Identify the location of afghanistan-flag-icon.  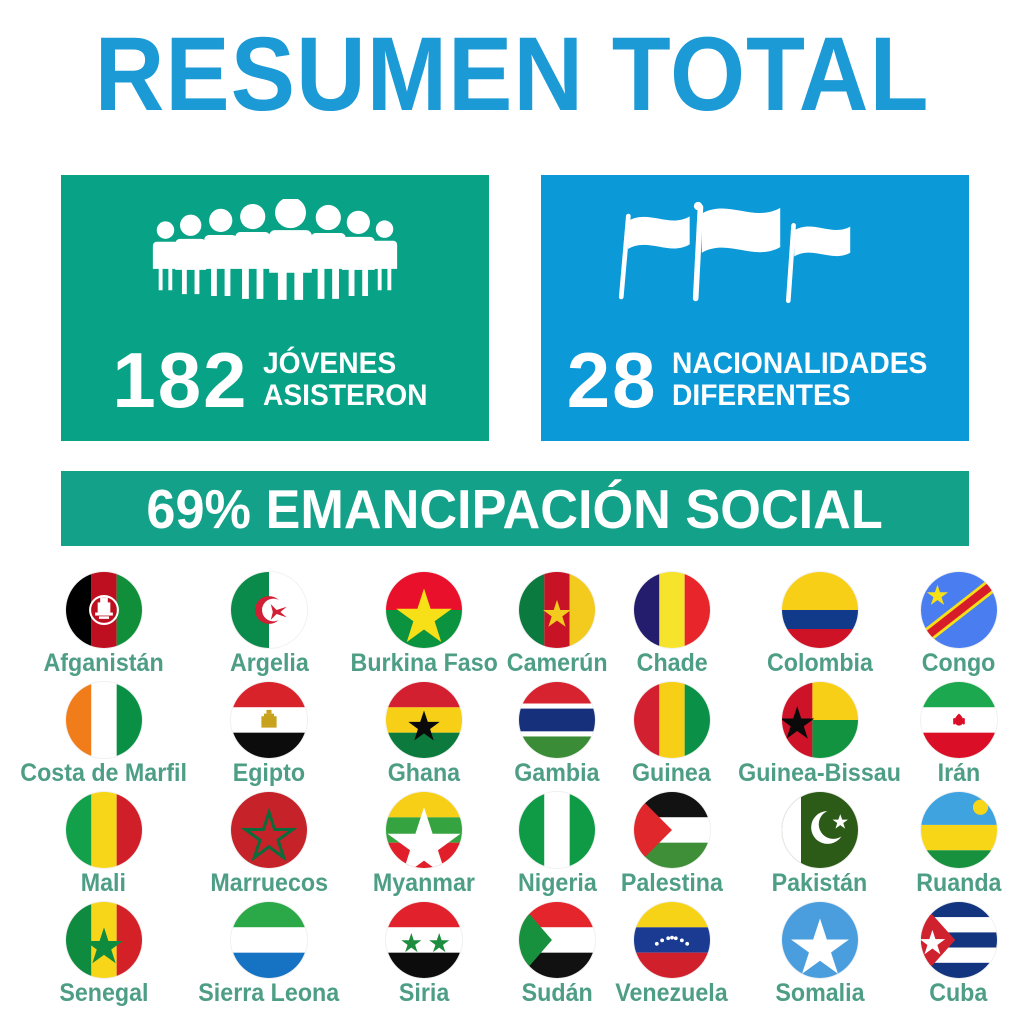
(103, 610).